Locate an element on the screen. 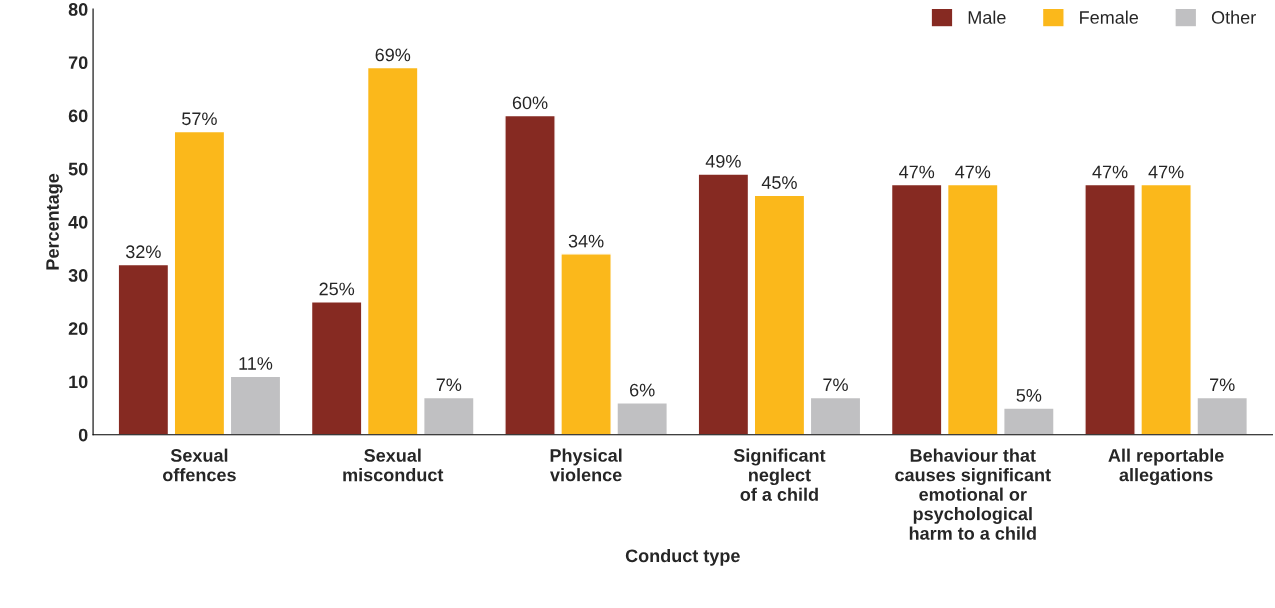 The height and width of the screenshot is (608, 1275). y-tick-label: 60 is located at coordinates (78, 116).